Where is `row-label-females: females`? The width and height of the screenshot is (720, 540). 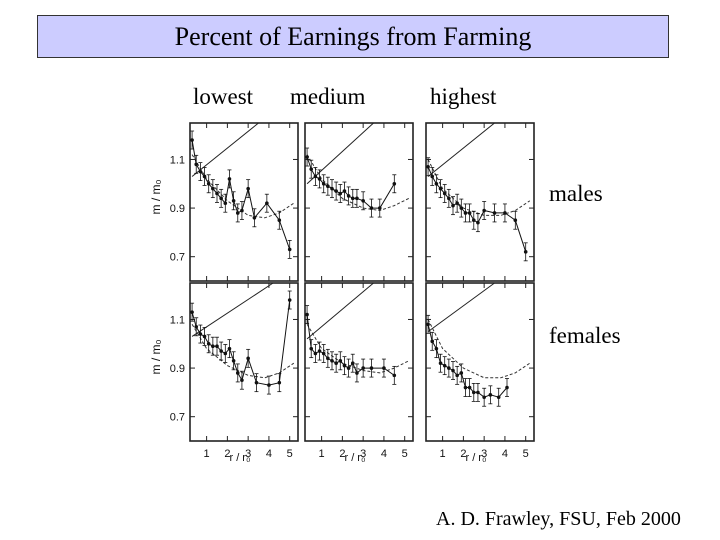 row-label-females: females is located at coordinates (585, 335).